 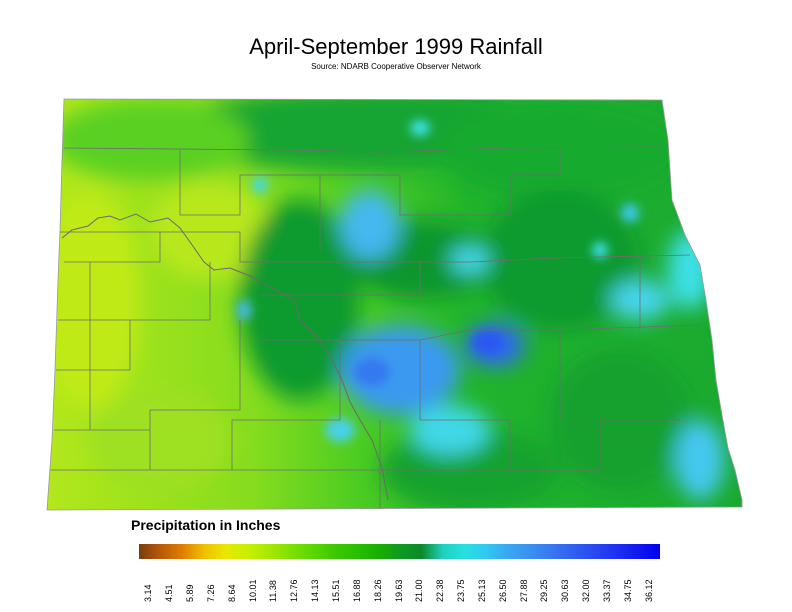 I want to click on legend-tick: 23.75, so click(x=463, y=586).